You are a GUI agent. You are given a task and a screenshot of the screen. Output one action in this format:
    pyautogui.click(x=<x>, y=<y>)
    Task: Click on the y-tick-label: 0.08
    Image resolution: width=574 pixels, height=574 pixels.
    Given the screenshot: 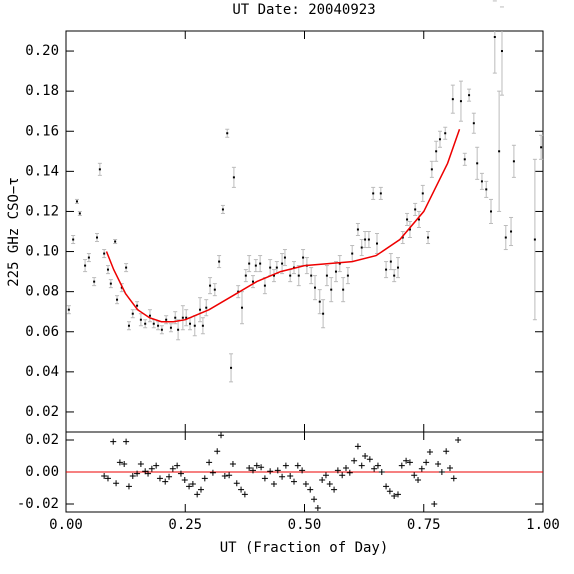 What is the action you would take?
    pyautogui.click(x=42, y=292)
    